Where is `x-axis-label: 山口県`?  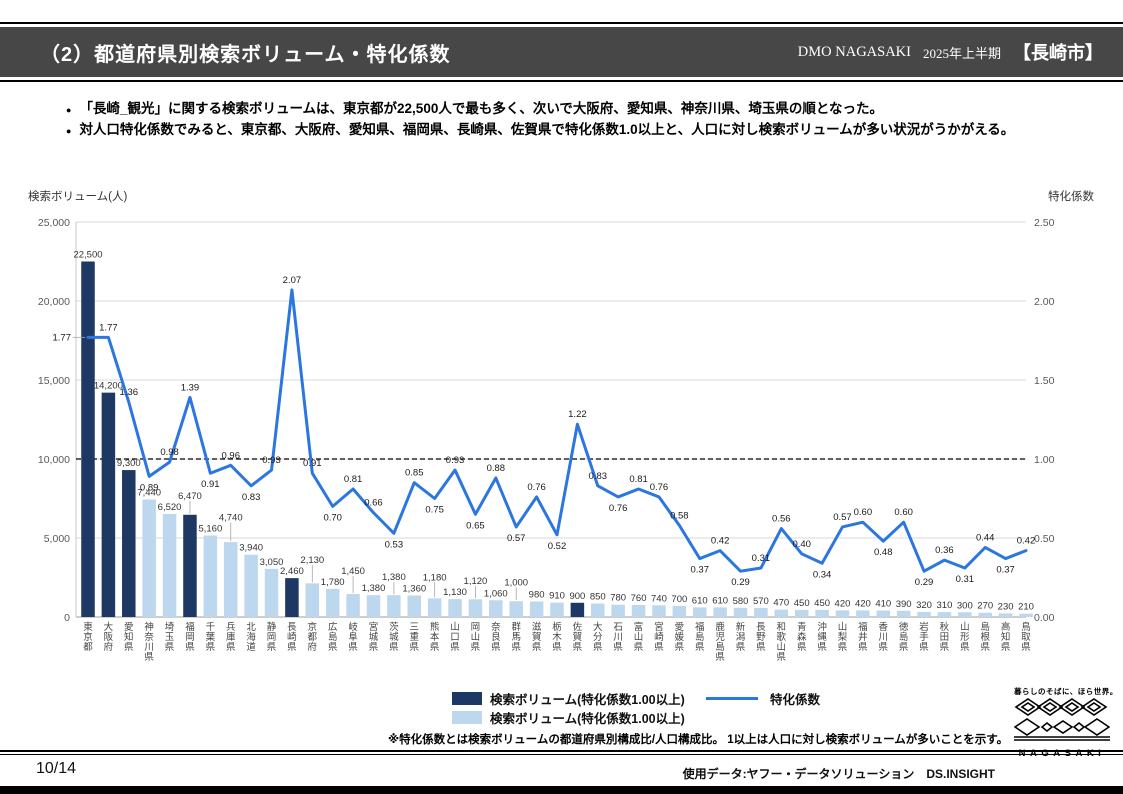
x-axis-label: 山口県 is located at coordinates (455, 637).